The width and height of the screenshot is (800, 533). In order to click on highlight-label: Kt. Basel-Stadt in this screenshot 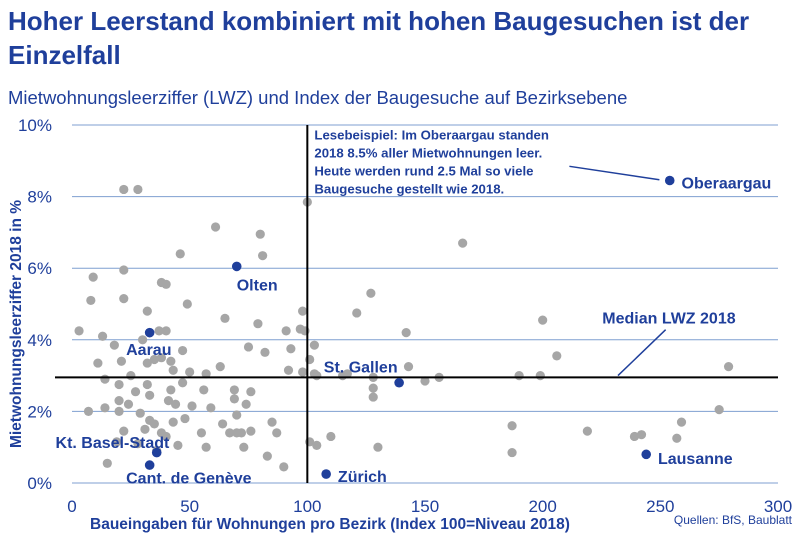, I will do `click(113, 443)`.